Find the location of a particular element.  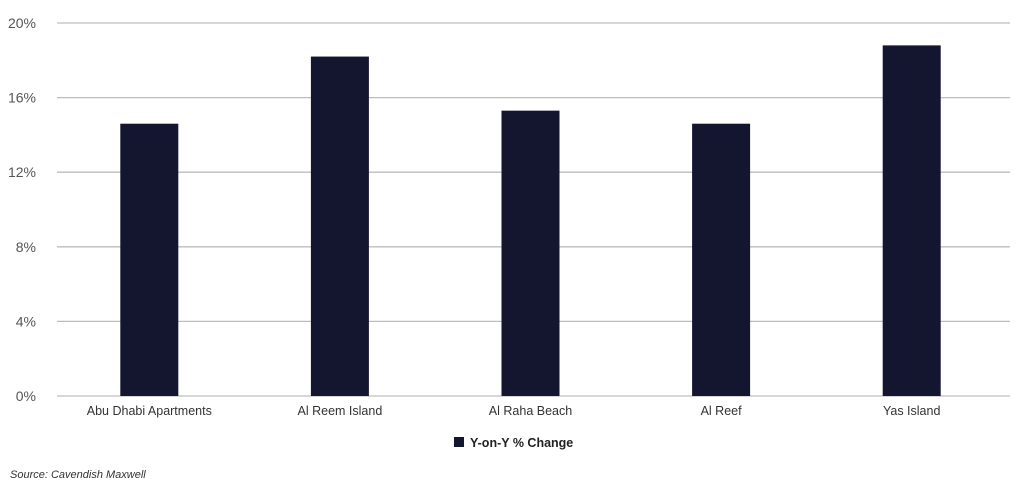

y-tick-label: 8% is located at coordinates (26, 247).